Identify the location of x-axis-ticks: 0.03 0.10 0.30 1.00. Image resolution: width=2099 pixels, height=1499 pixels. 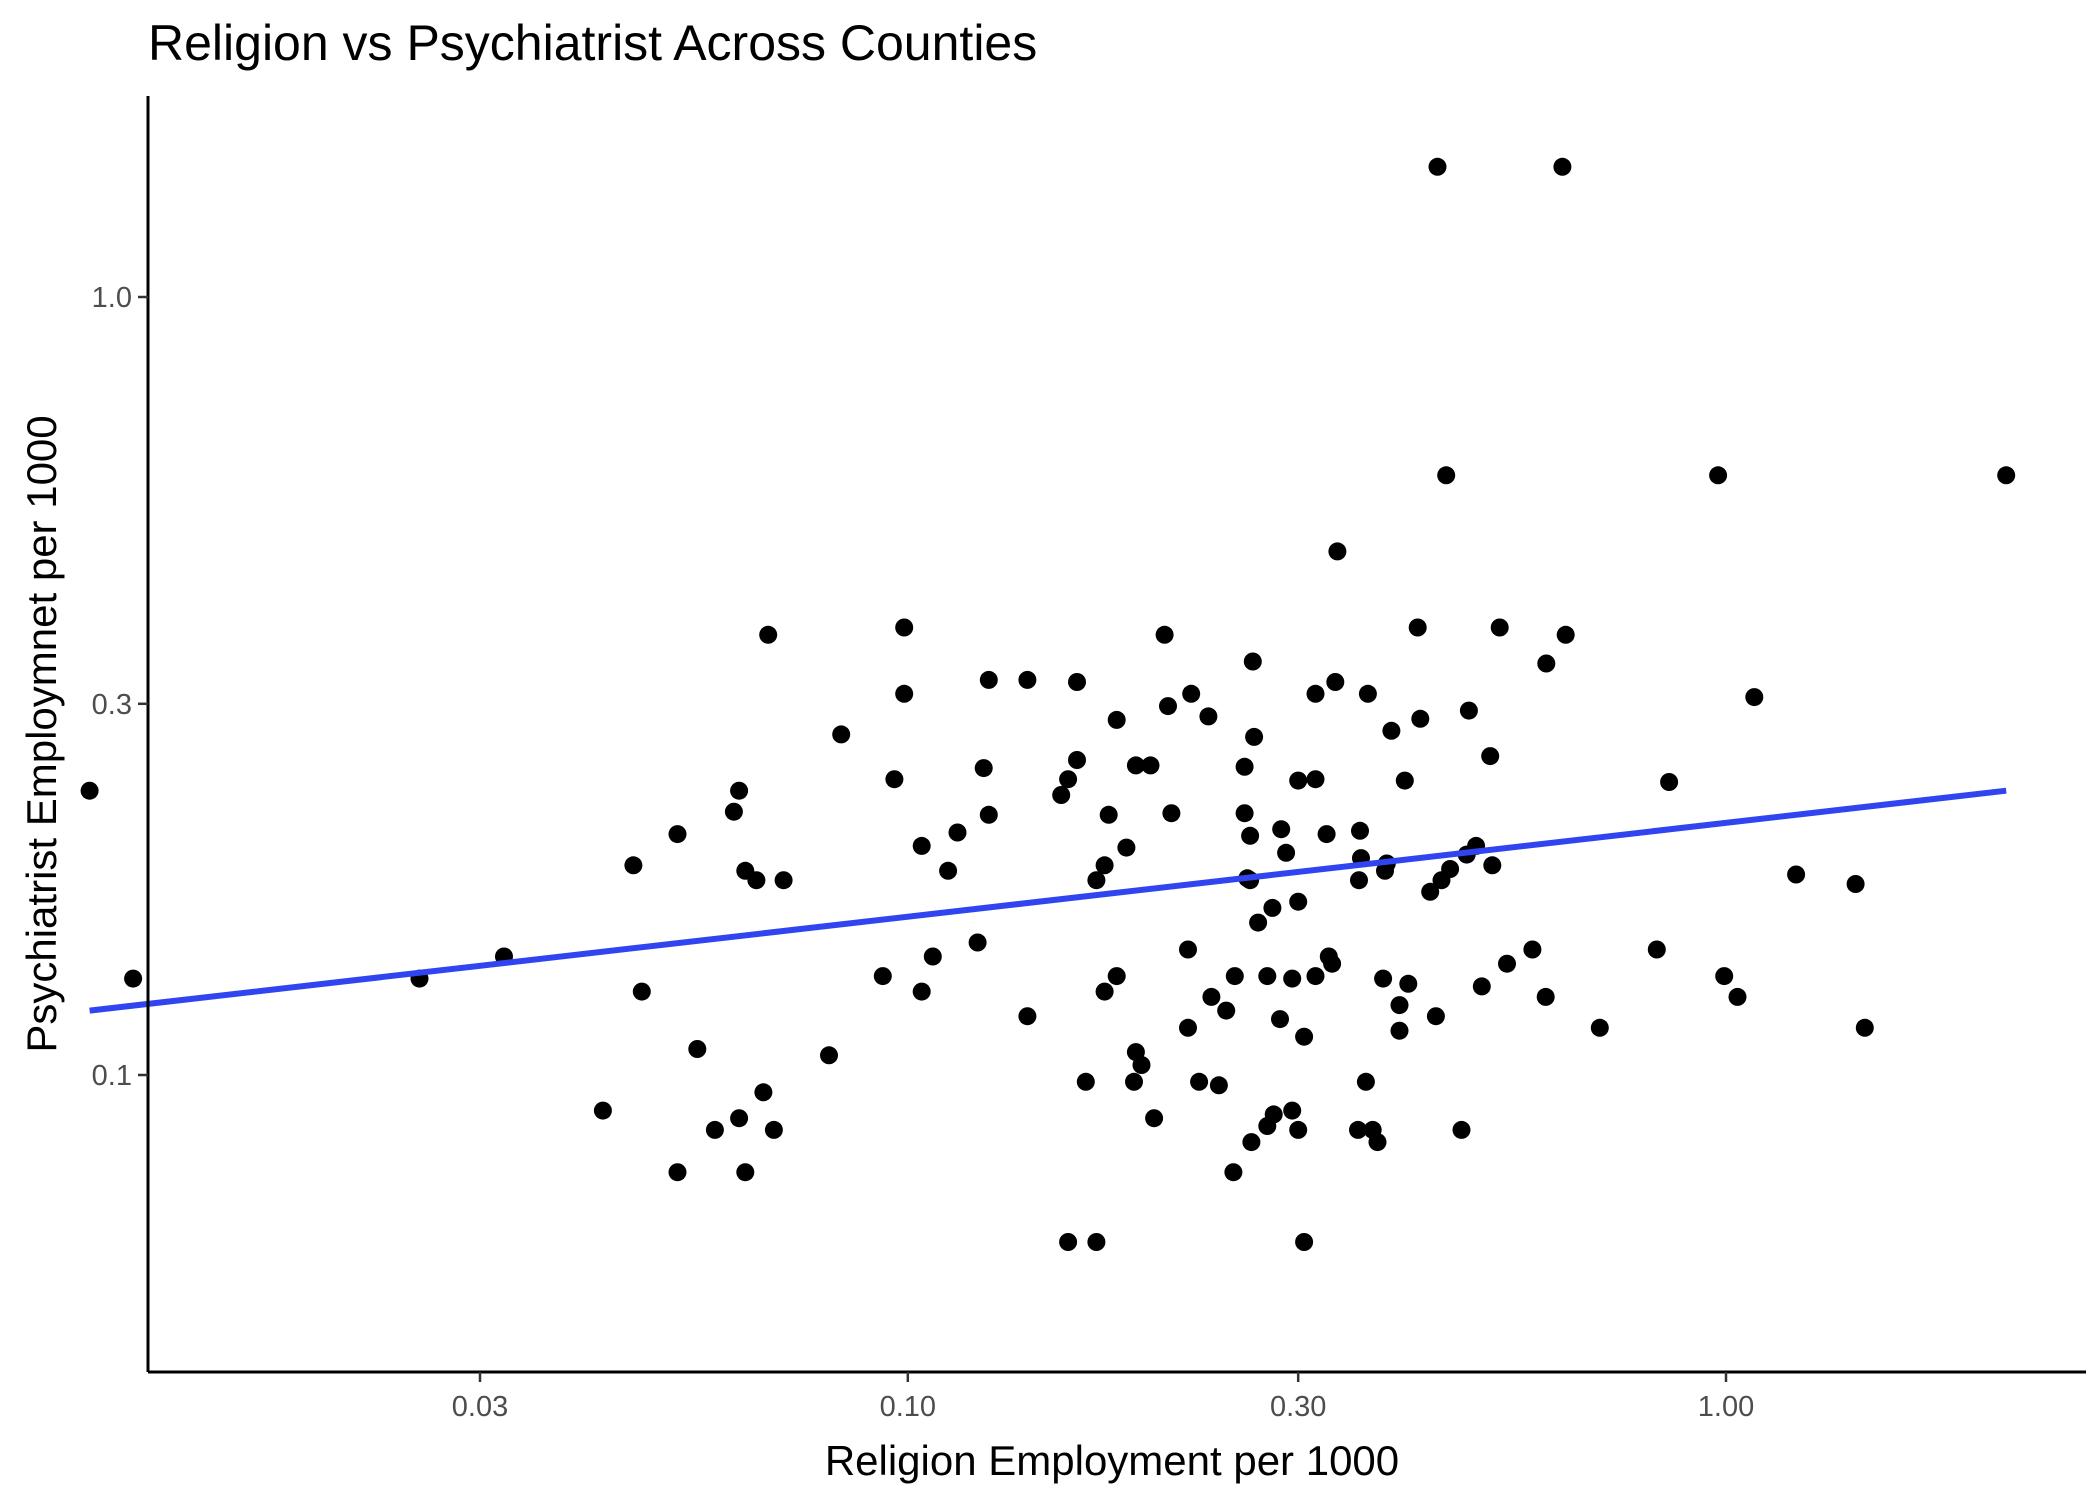
(1103, 1397).